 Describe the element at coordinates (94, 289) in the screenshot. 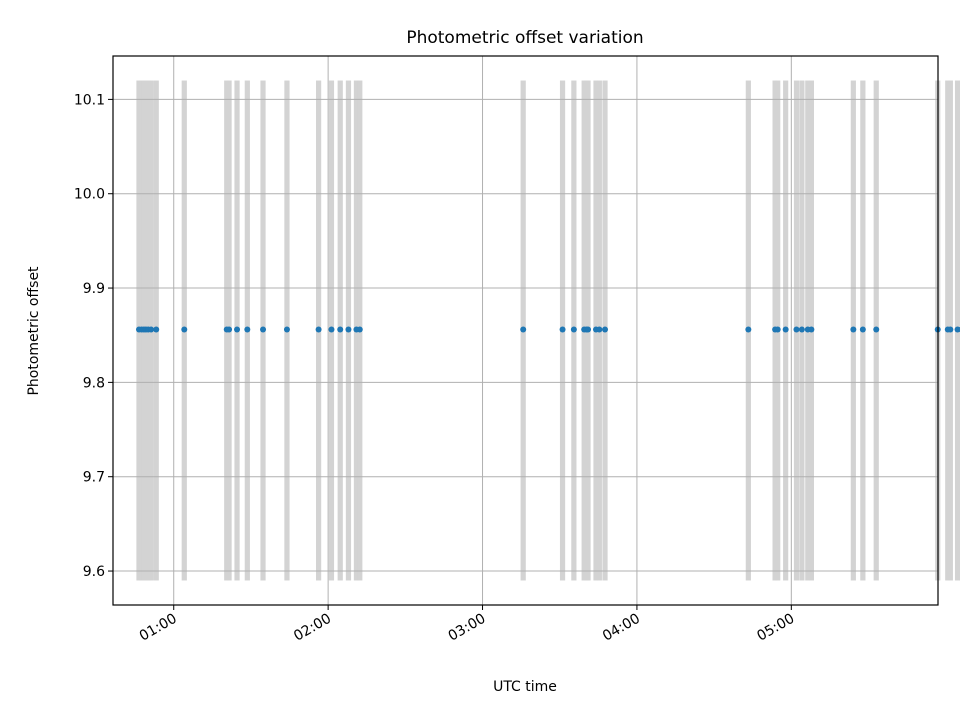

I see `y-tick-label: 9.9` at that location.